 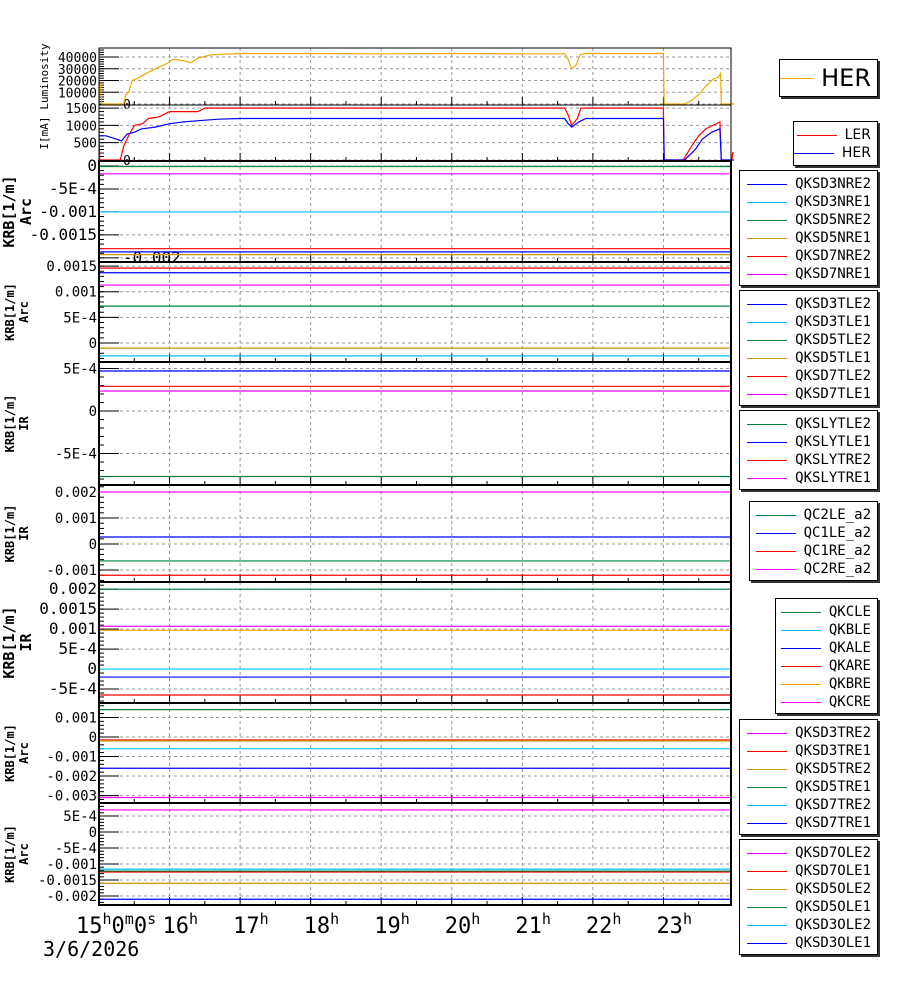 I want to click on x-tick-label: 19h, so click(x=392, y=924).